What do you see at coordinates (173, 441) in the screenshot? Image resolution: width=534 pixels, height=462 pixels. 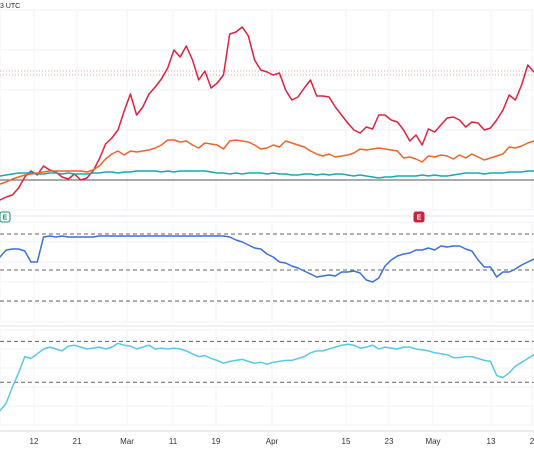 I see `x-tick-label: 11` at bounding box center [173, 441].